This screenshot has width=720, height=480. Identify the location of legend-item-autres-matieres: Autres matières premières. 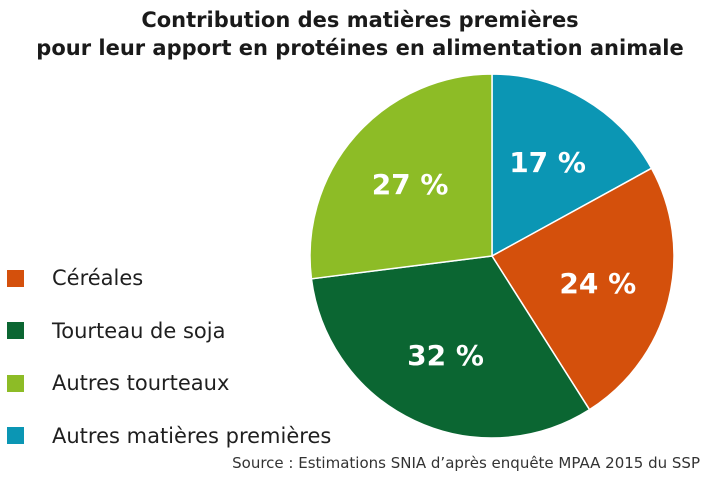
(169, 436).